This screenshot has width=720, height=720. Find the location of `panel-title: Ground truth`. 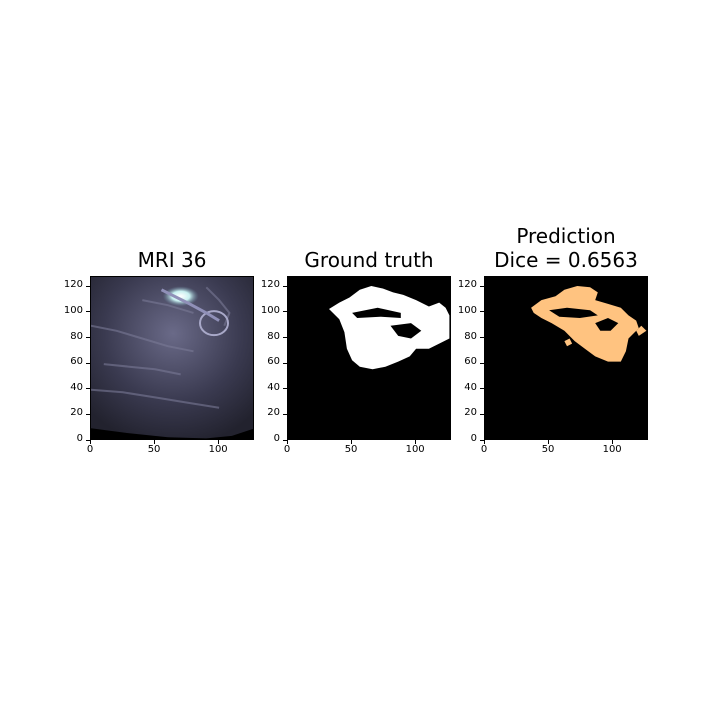

panel-title: Ground truth is located at coordinates (369, 260).